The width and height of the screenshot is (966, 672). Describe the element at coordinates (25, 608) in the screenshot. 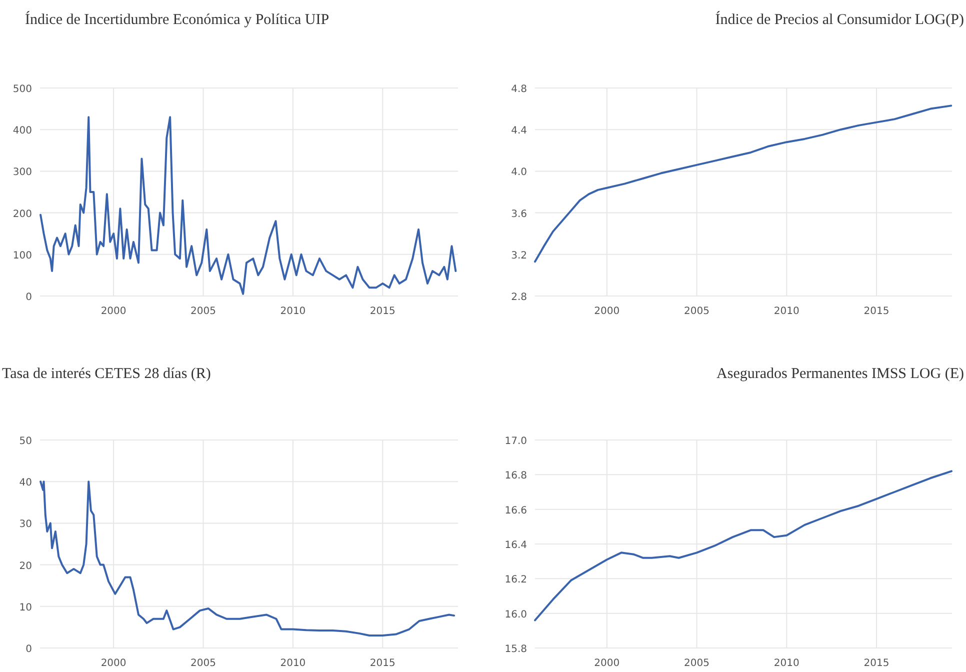

I see `y-tick-label: 10` at that location.